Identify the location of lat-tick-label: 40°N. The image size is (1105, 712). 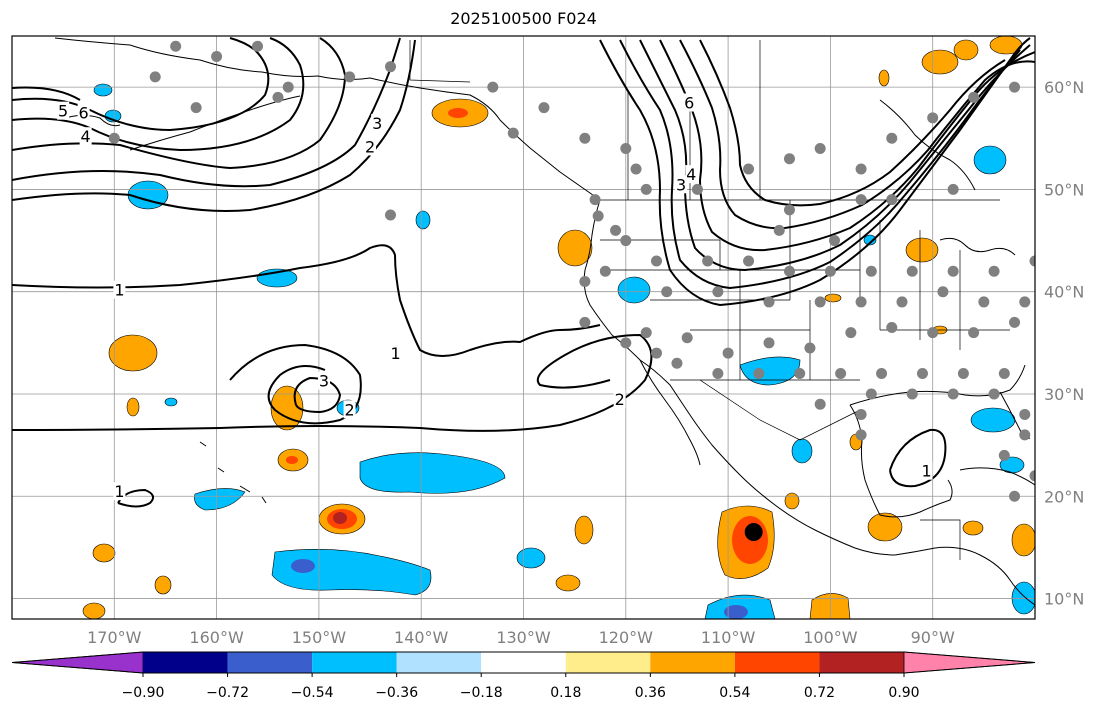
(1064, 292).